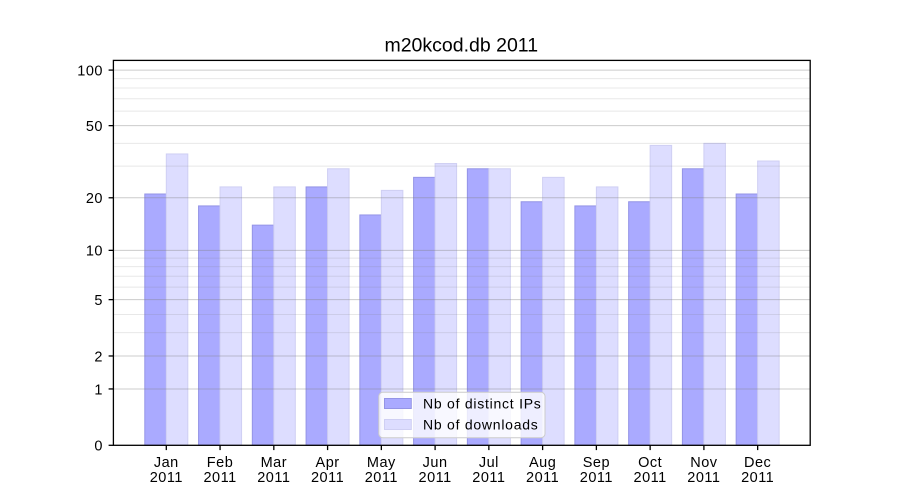 This screenshot has height=500, width=900. What do you see at coordinates (542, 463) in the screenshot?
I see `svg-text: Aug` at bounding box center [542, 463].